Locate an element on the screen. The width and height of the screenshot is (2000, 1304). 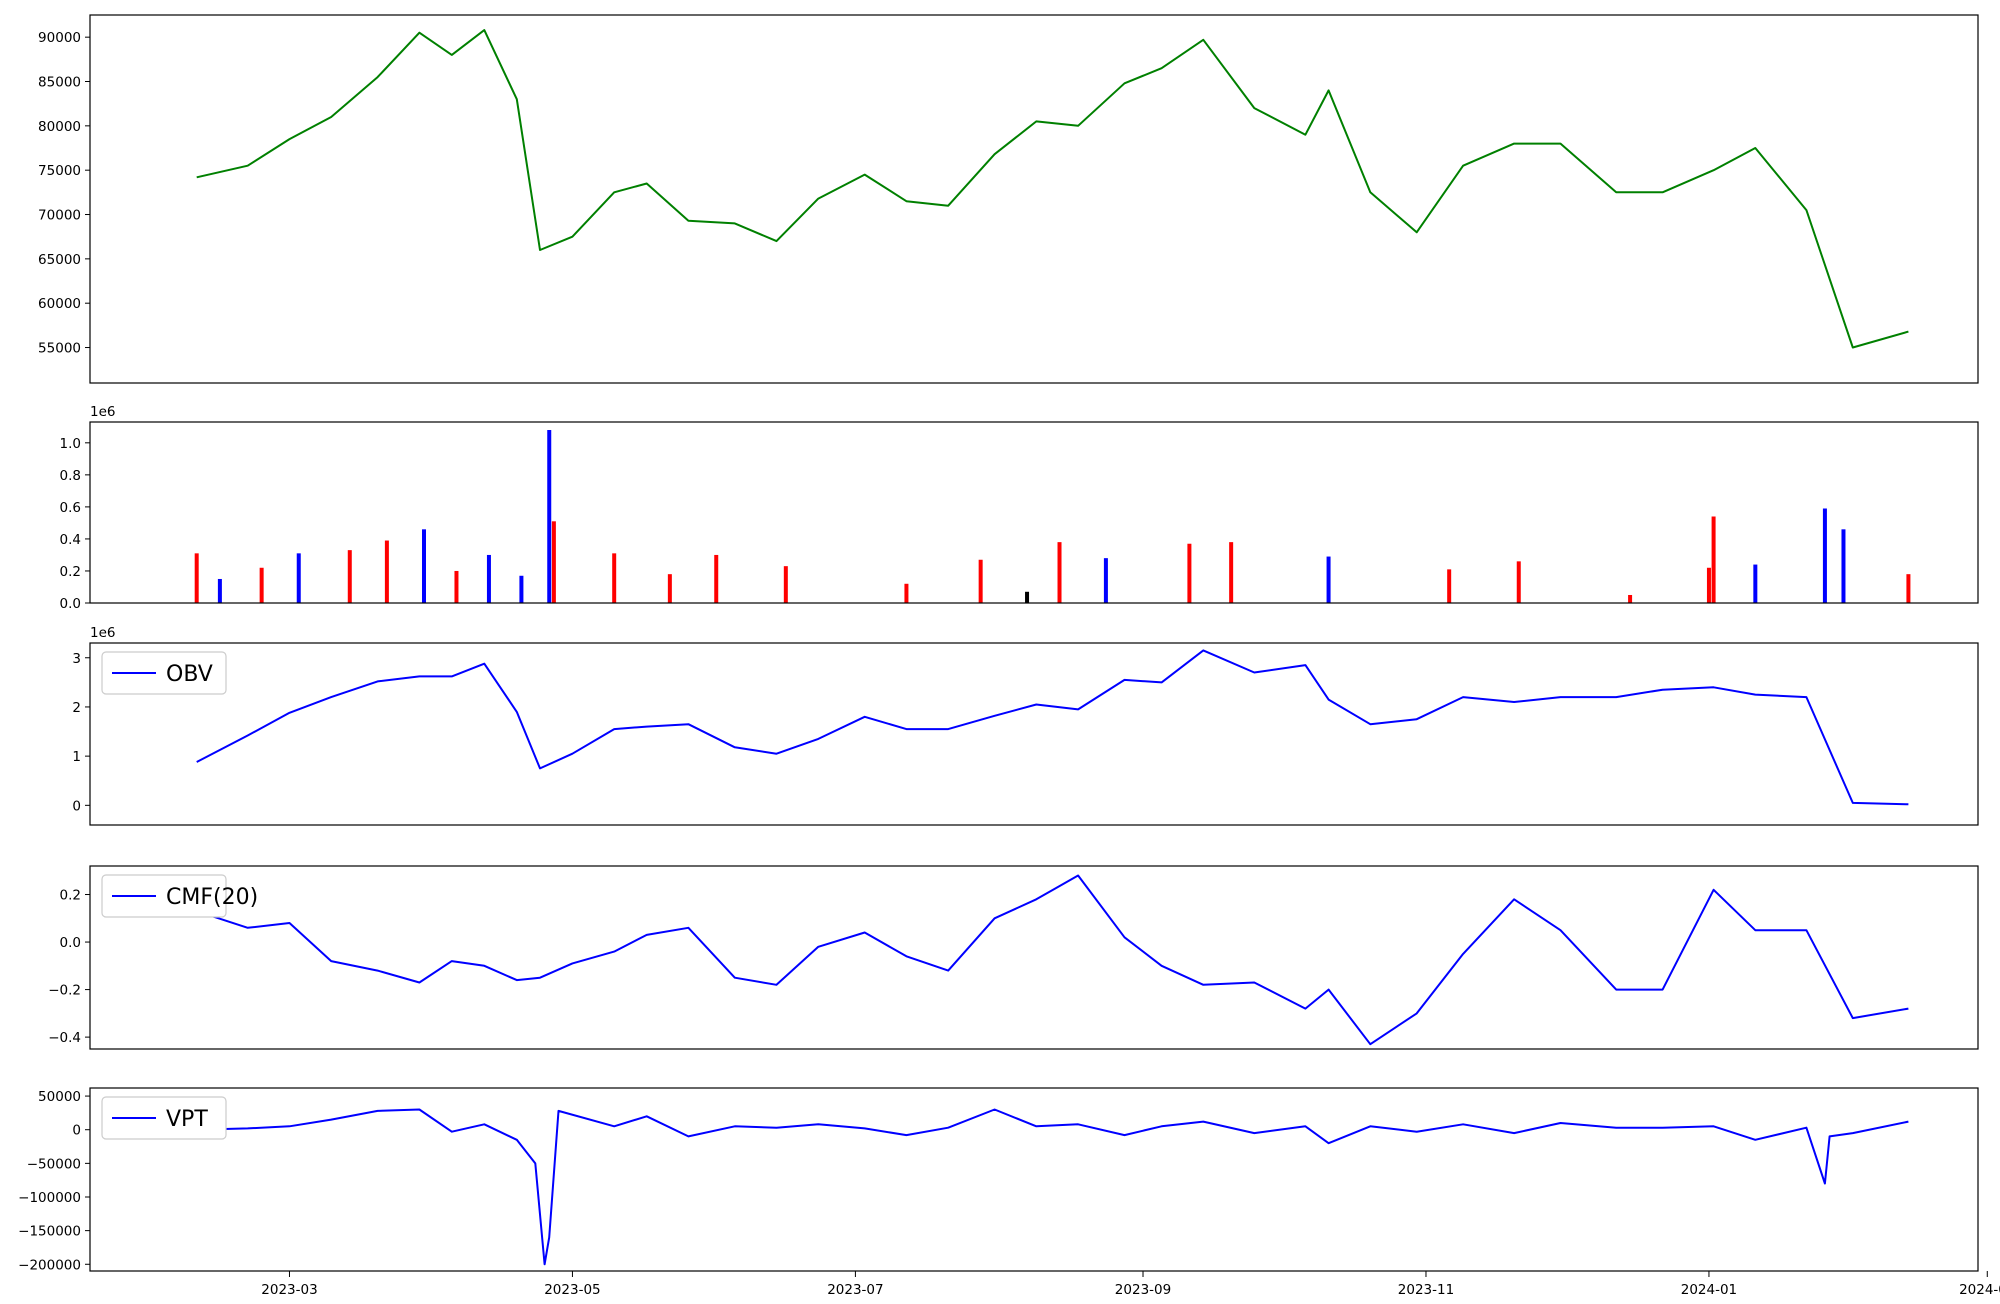
y-tick-label: −0.2 is located at coordinates (64, 991).